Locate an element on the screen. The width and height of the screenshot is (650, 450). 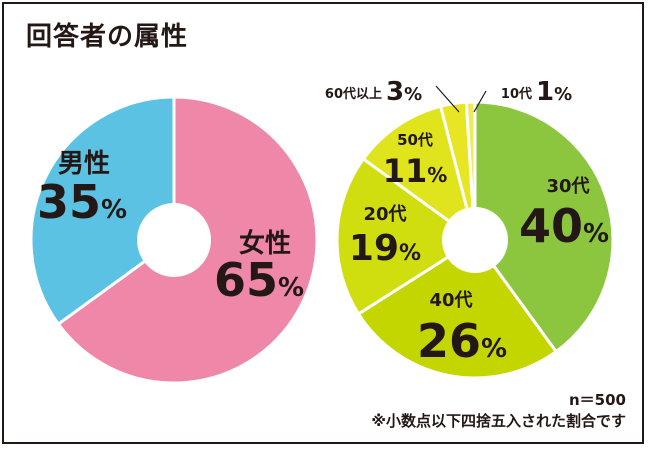
gender-value-female: 65% is located at coordinates (259, 280).